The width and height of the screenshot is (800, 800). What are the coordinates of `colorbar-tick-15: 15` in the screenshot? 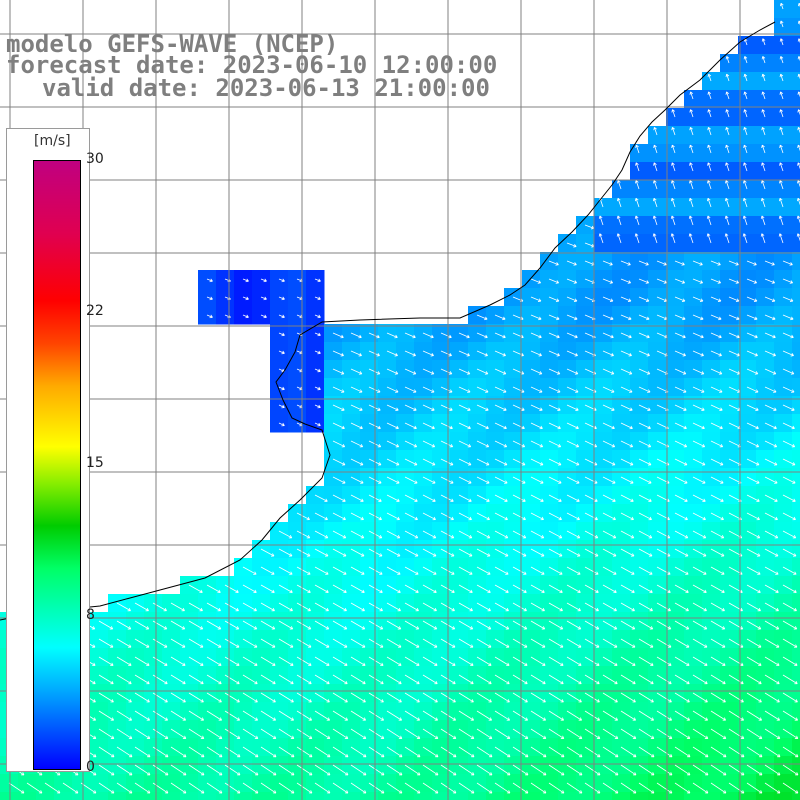 It's located at (95, 463).